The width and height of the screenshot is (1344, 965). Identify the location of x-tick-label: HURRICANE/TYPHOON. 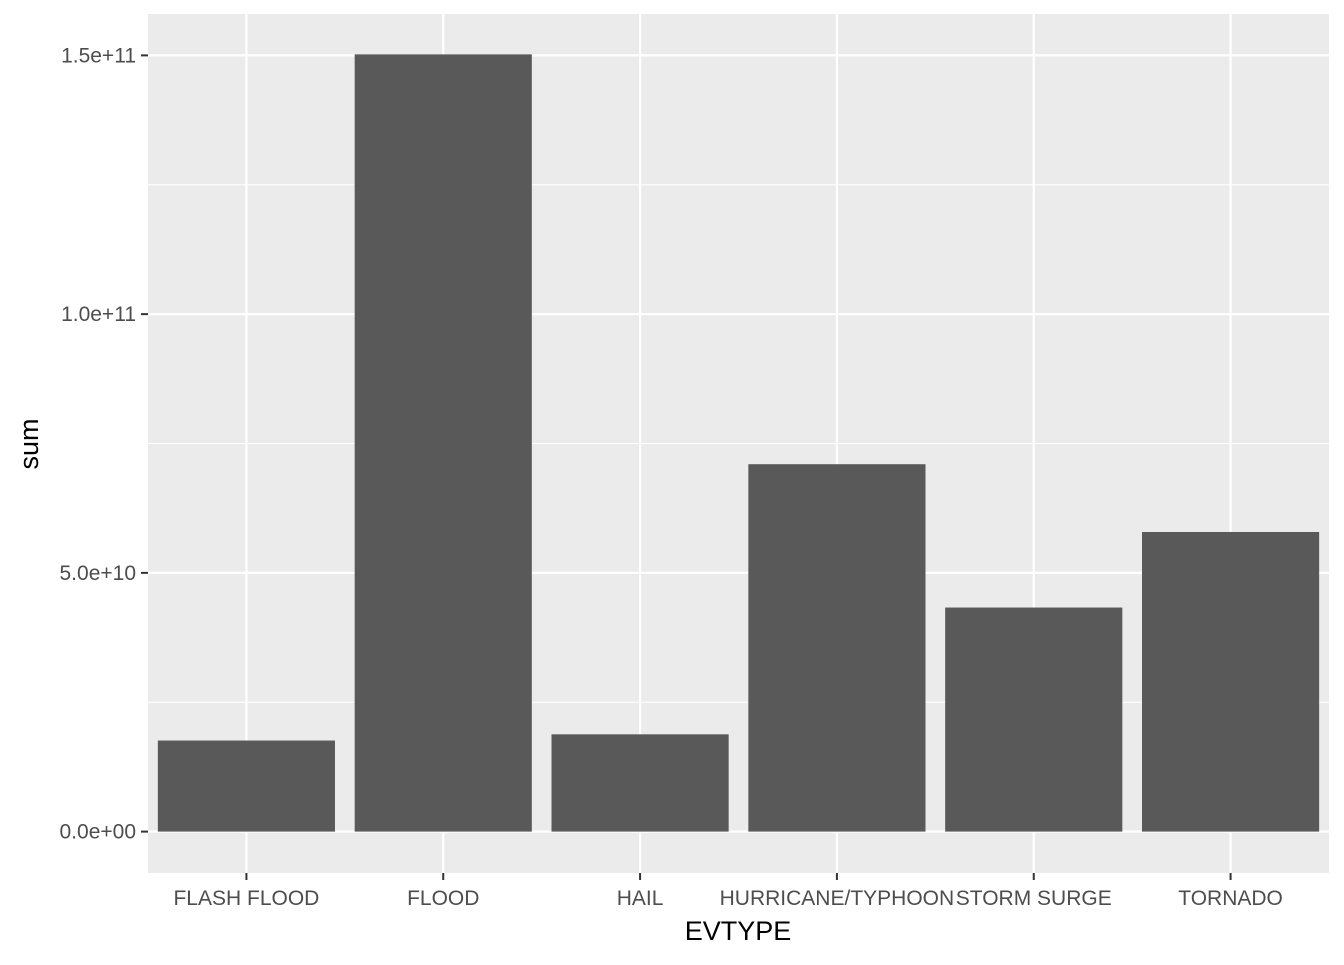
(837, 898).